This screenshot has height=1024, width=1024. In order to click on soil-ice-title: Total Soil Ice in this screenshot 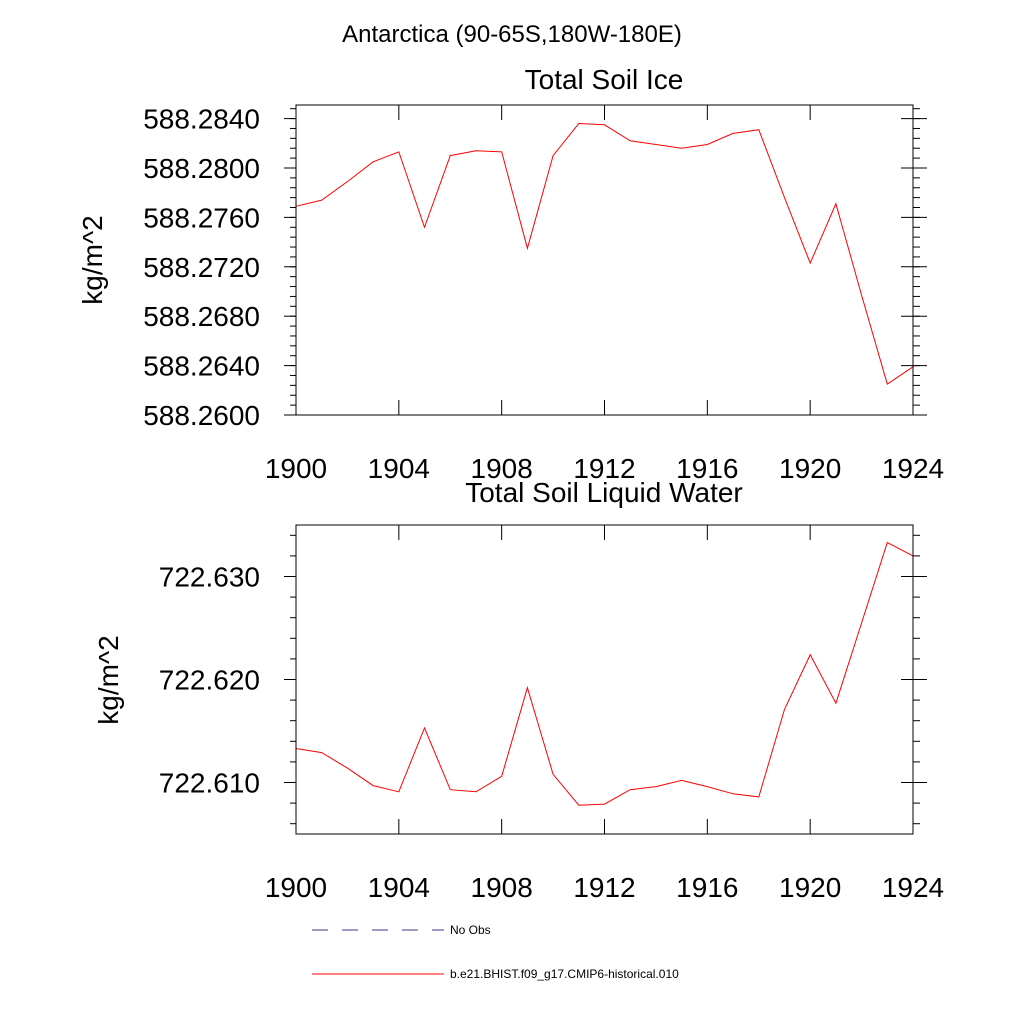, I will do `click(604, 79)`.